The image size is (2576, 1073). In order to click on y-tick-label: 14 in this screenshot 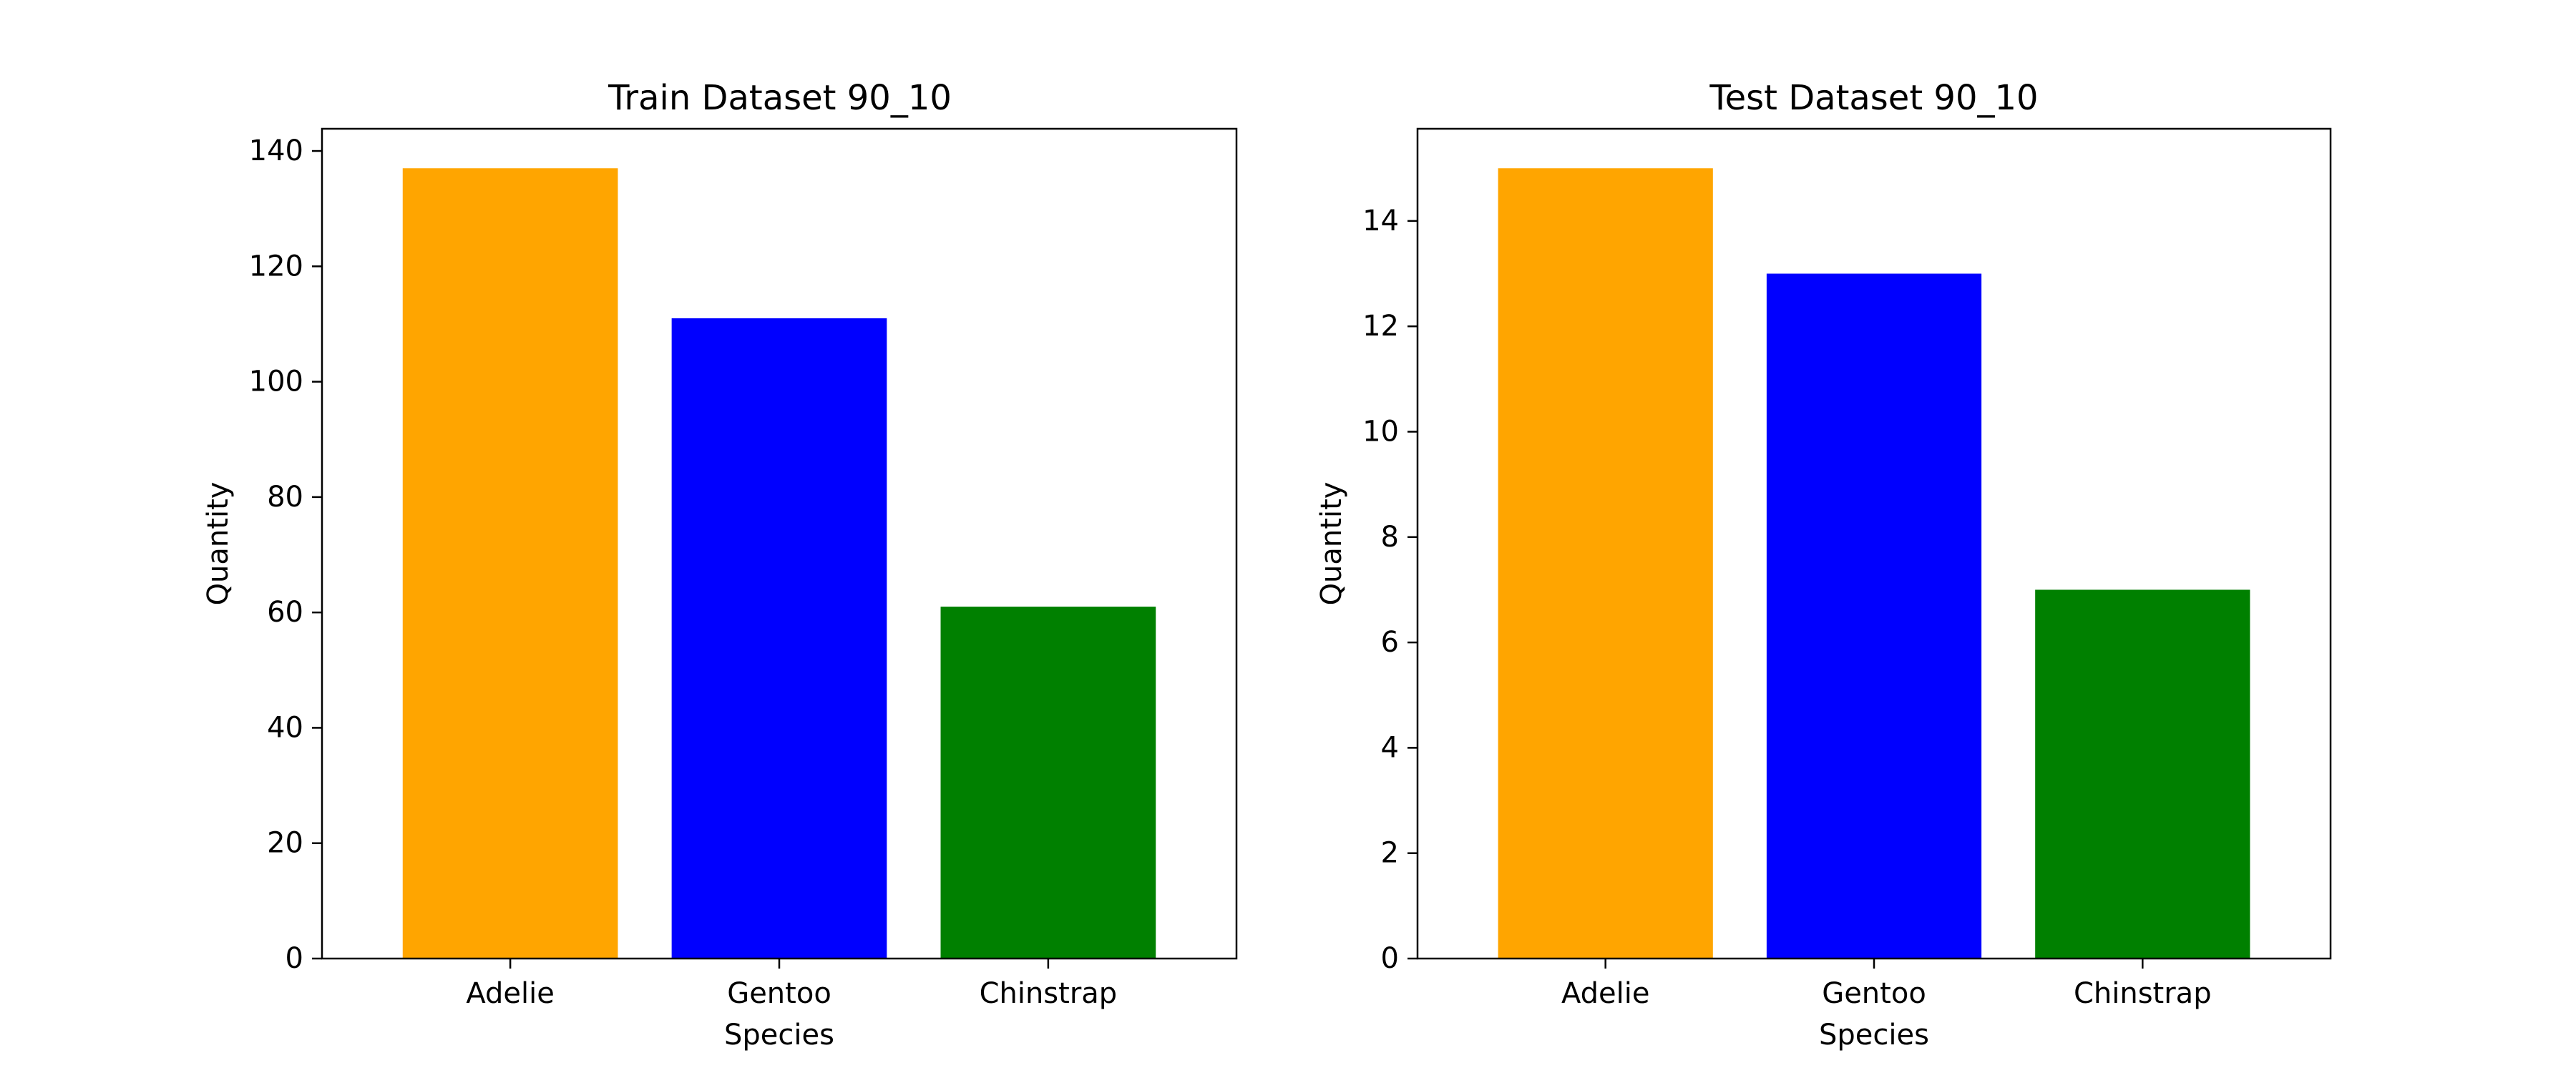, I will do `click(1380, 221)`.